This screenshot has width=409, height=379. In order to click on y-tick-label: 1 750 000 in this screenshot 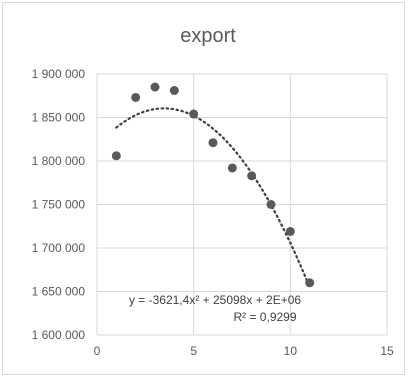, I will do `click(59, 205)`.